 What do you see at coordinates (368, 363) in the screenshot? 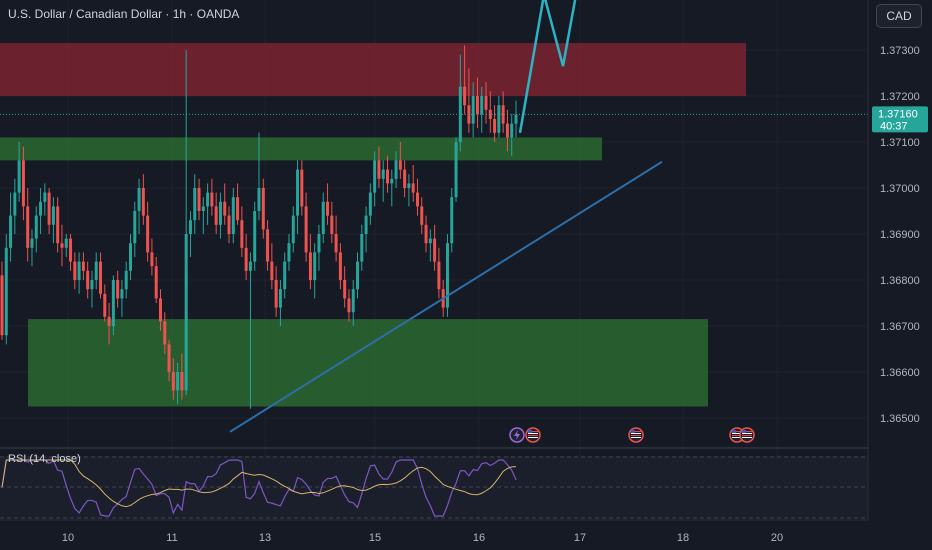
I see `support-zone` at bounding box center [368, 363].